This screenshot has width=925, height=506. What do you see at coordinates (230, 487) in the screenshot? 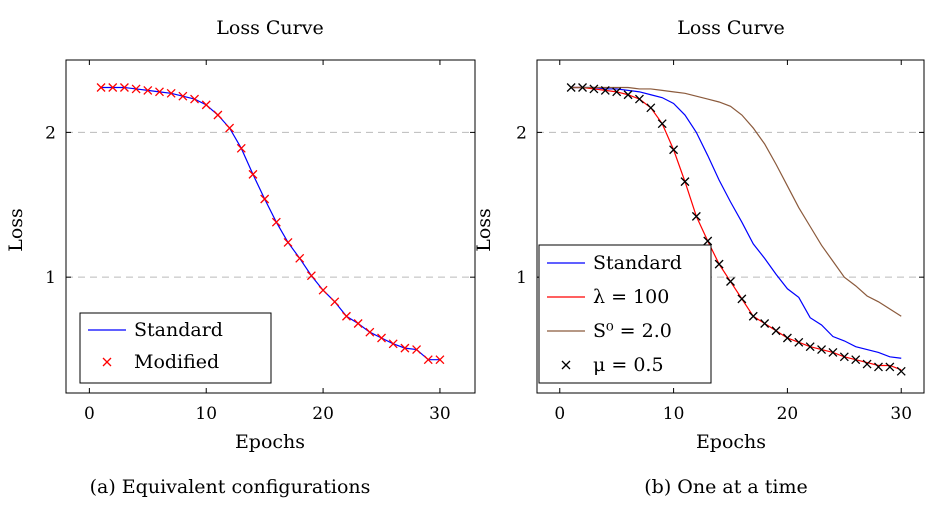
I see `caption-a: (a) Equivalent configurations` at bounding box center [230, 487].